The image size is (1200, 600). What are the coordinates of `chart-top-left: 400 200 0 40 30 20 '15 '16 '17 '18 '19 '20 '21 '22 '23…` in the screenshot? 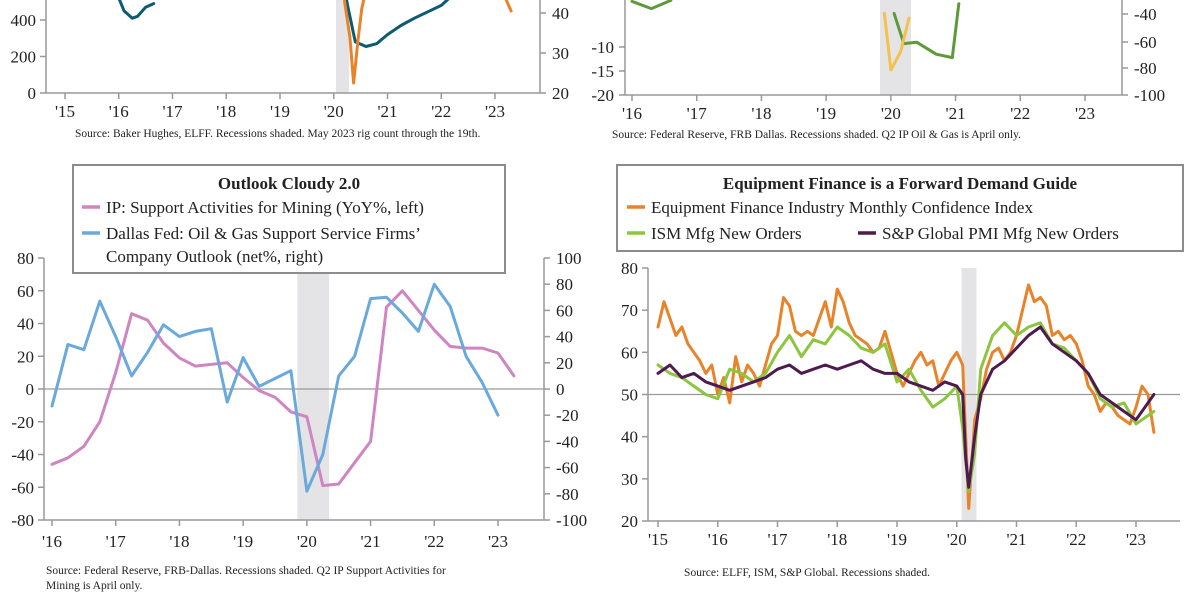 It's located at (290, 70).